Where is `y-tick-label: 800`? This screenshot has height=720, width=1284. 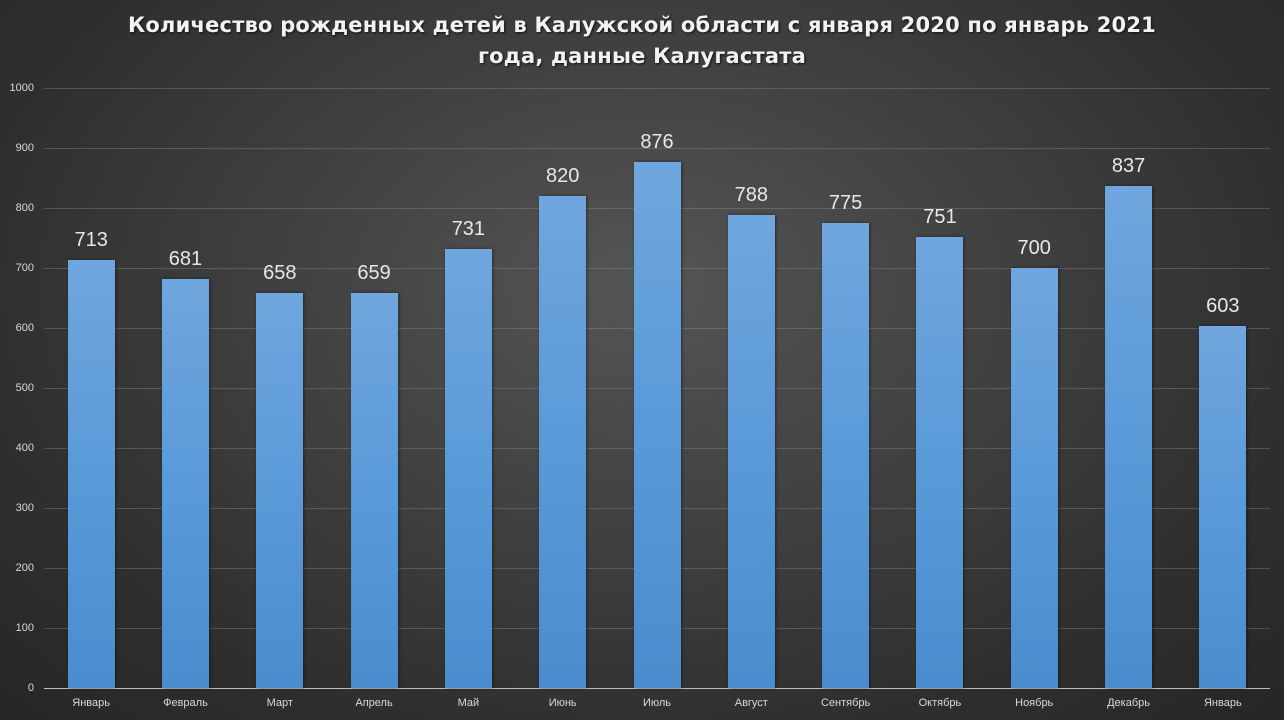
y-tick-label: 800 is located at coordinates (24, 208).